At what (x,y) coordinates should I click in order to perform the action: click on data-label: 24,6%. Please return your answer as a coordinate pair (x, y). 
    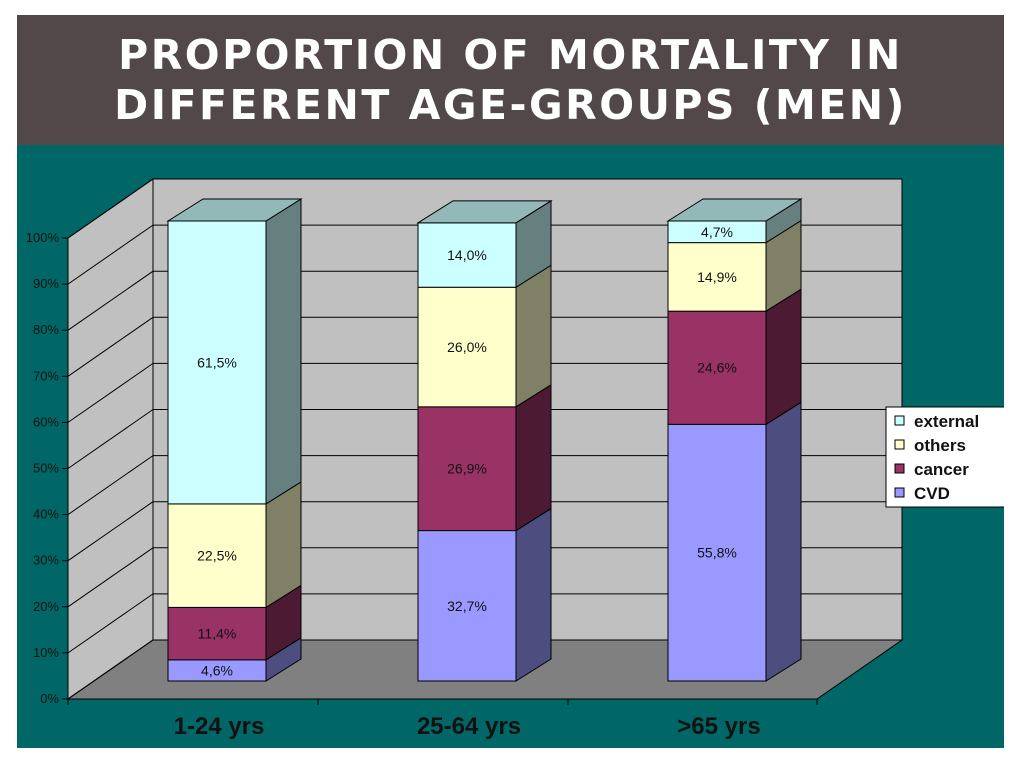
    Looking at the image, I should click on (717, 368).